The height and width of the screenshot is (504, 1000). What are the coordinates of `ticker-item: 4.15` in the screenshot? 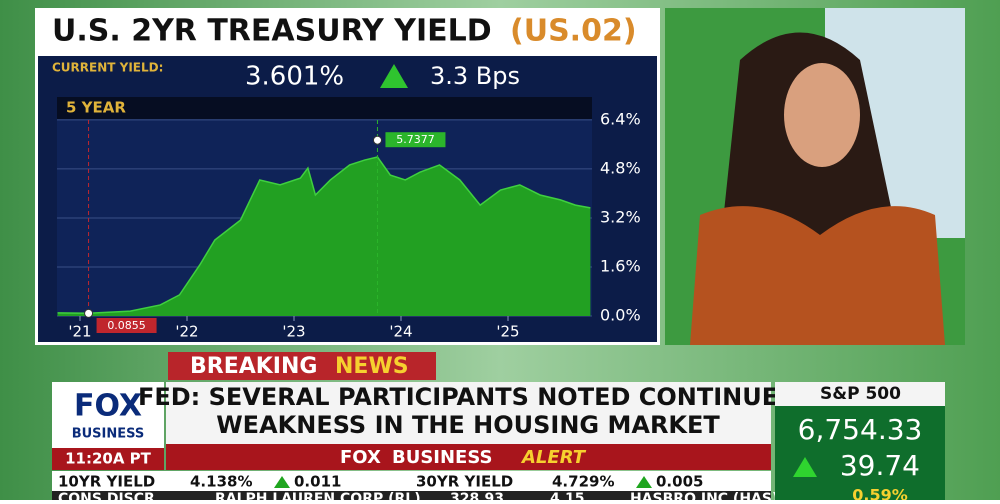 It's located at (567, 495).